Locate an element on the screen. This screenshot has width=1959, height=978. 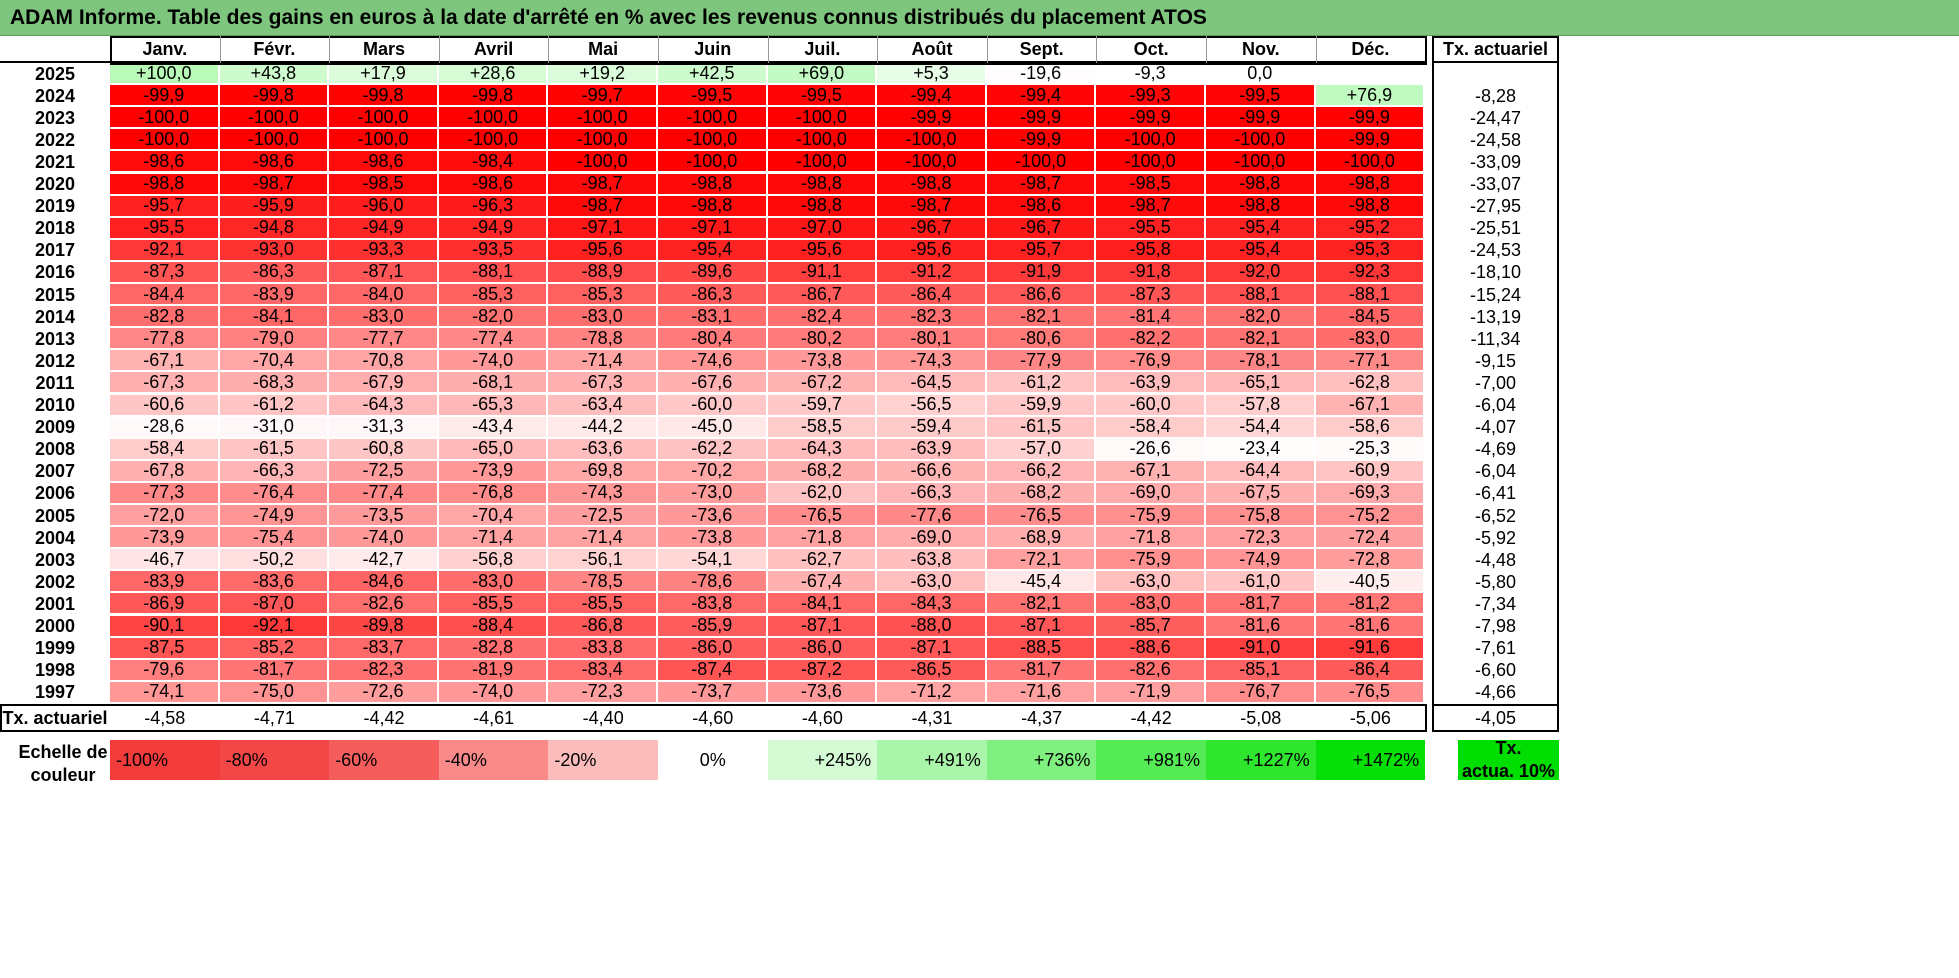
year-label: 2001 is located at coordinates (55, 603).